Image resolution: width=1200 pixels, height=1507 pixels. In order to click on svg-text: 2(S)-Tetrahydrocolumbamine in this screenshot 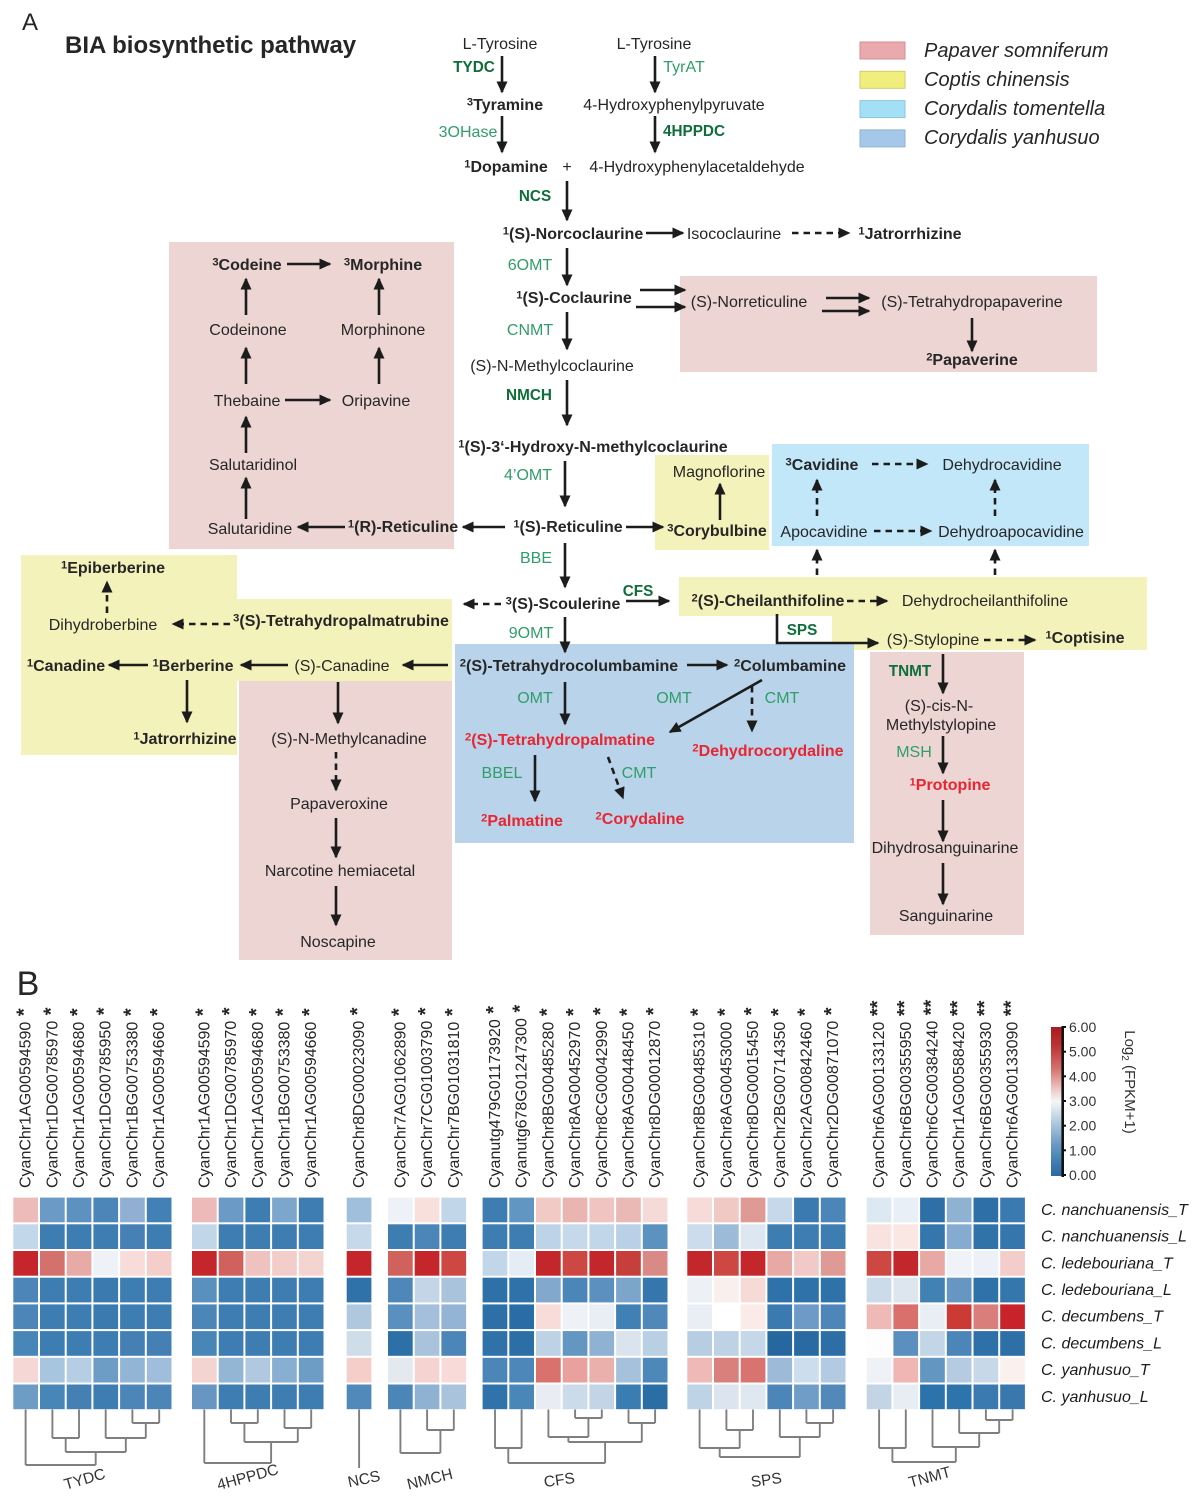, I will do `click(569, 667)`.